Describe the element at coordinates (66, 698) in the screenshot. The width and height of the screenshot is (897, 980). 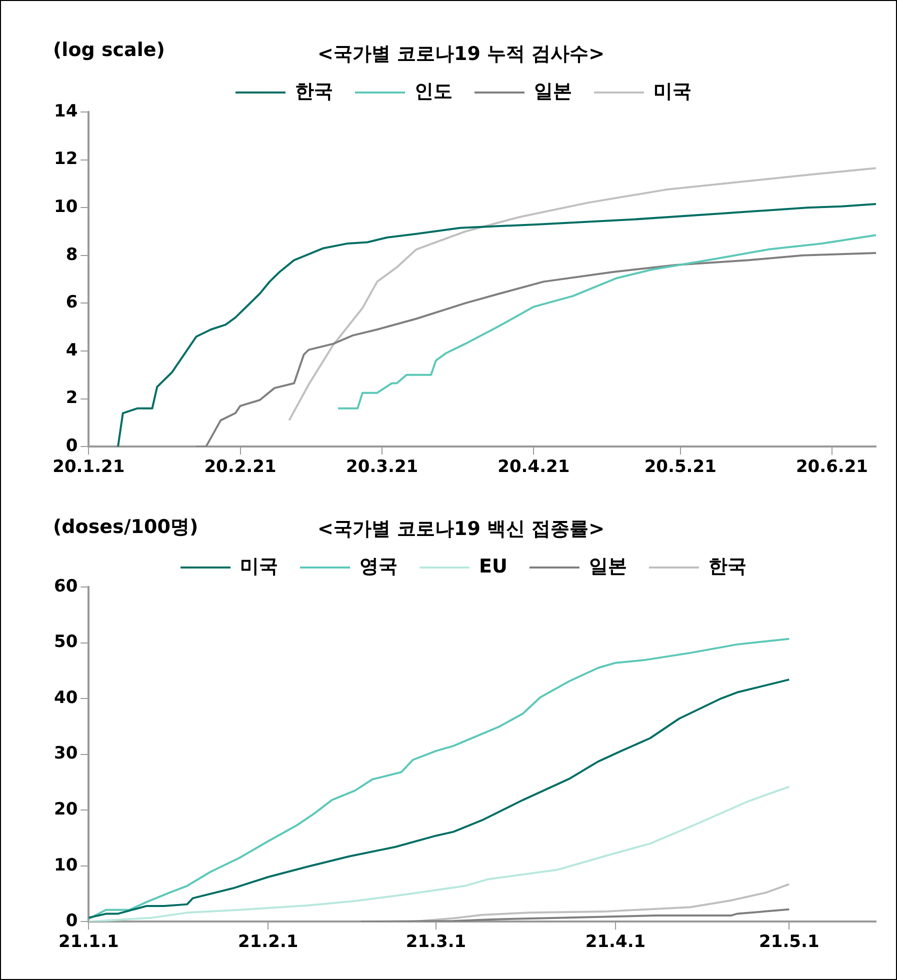
I see `y-tick-label: 40` at that location.